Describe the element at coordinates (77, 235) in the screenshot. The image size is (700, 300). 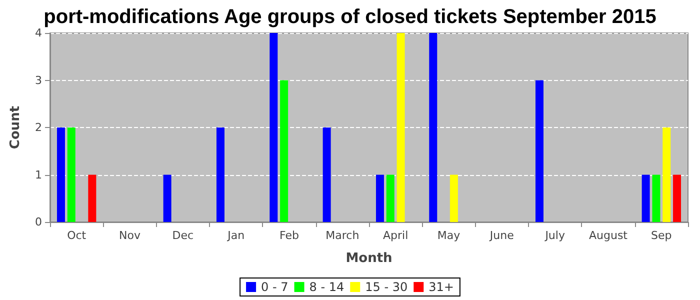
I see `x-tick-label: Oct` at that location.